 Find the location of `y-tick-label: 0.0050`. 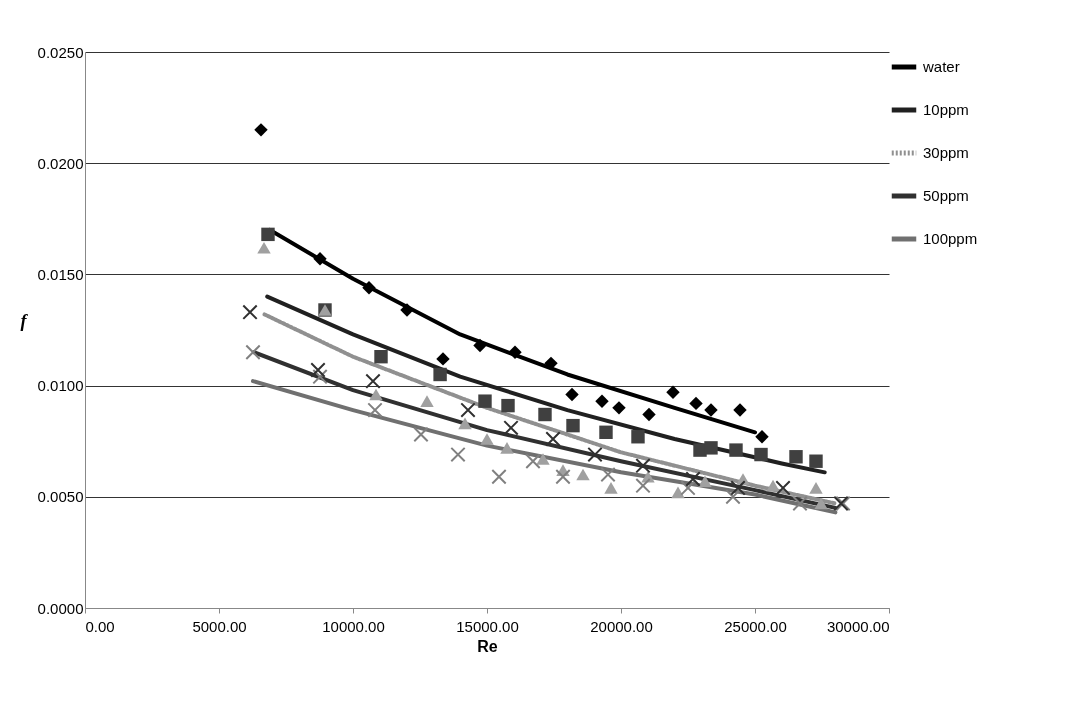

y-tick-label: 0.0050 is located at coordinates (60, 497).